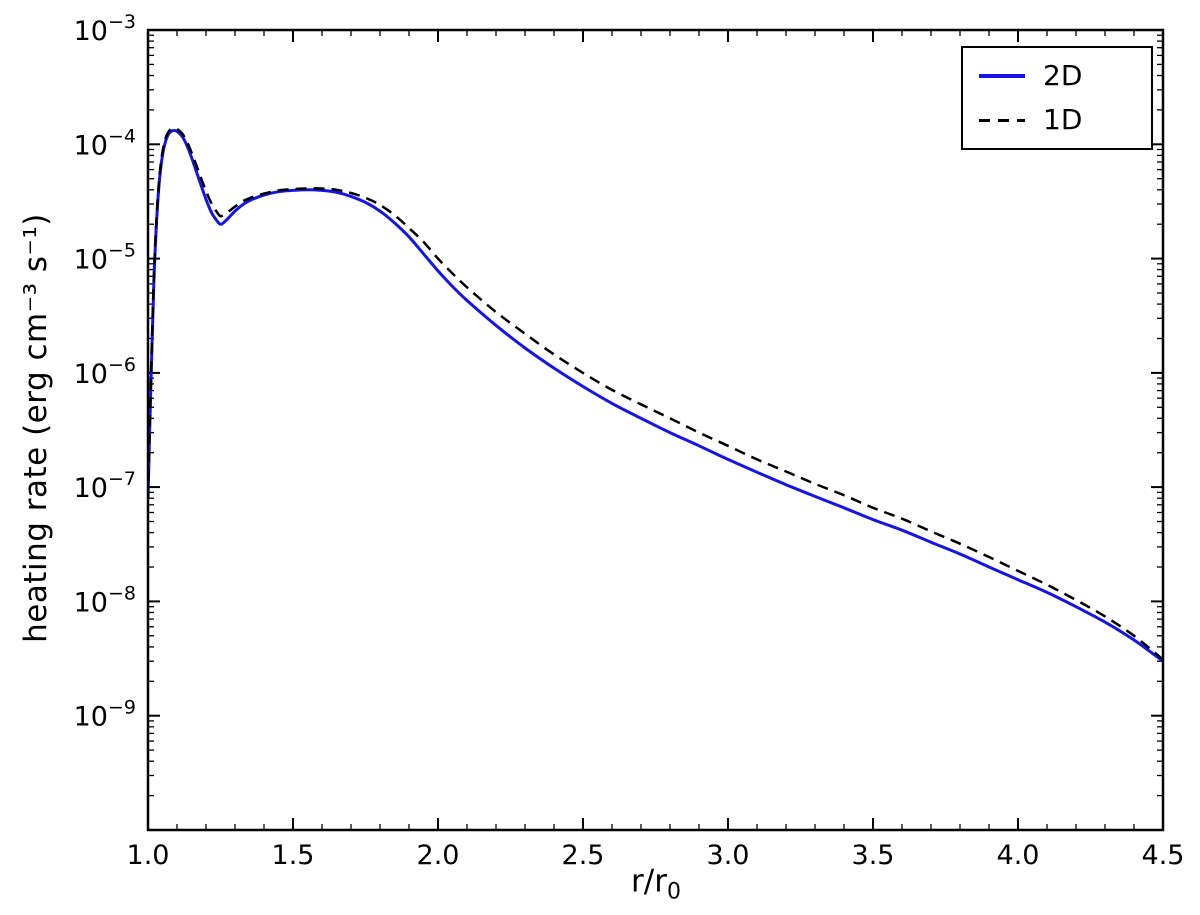  What do you see at coordinates (728, 855) in the screenshot?
I see `x-tick-label: 3.0` at bounding box center [728, 855].